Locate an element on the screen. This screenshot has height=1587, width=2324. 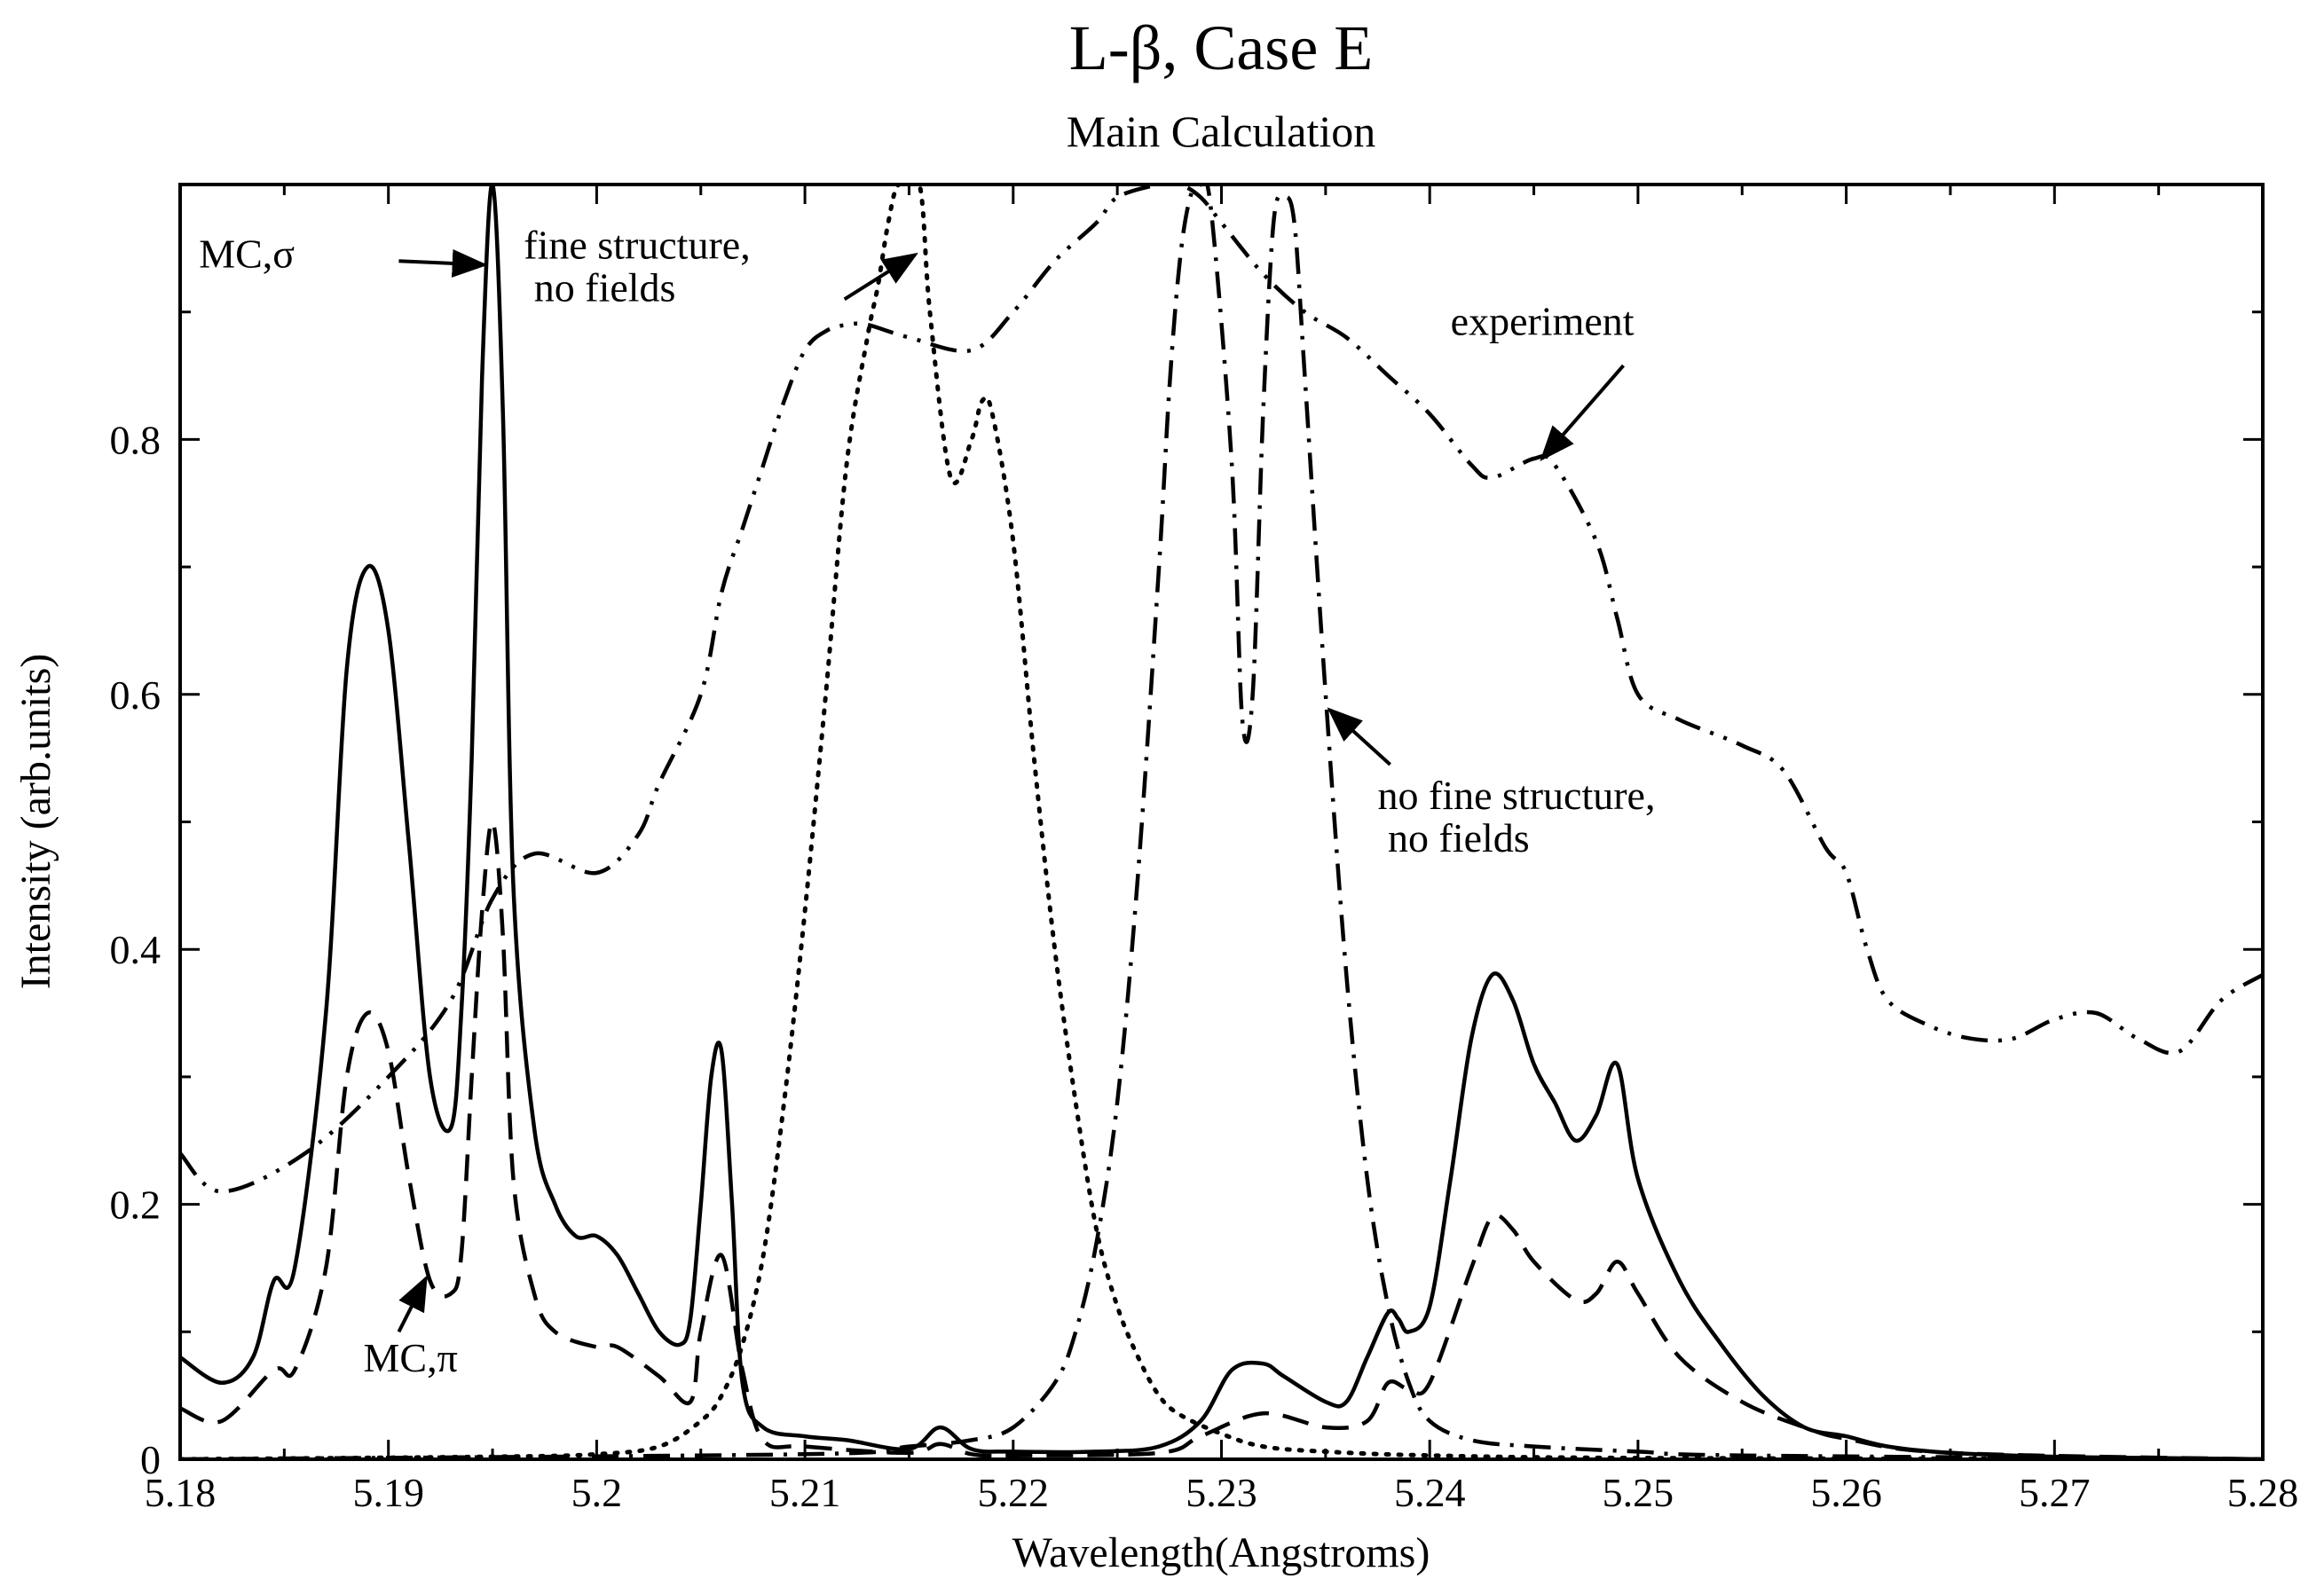
x-tick-label: 5.19 is located at coordinates (388, 1492).